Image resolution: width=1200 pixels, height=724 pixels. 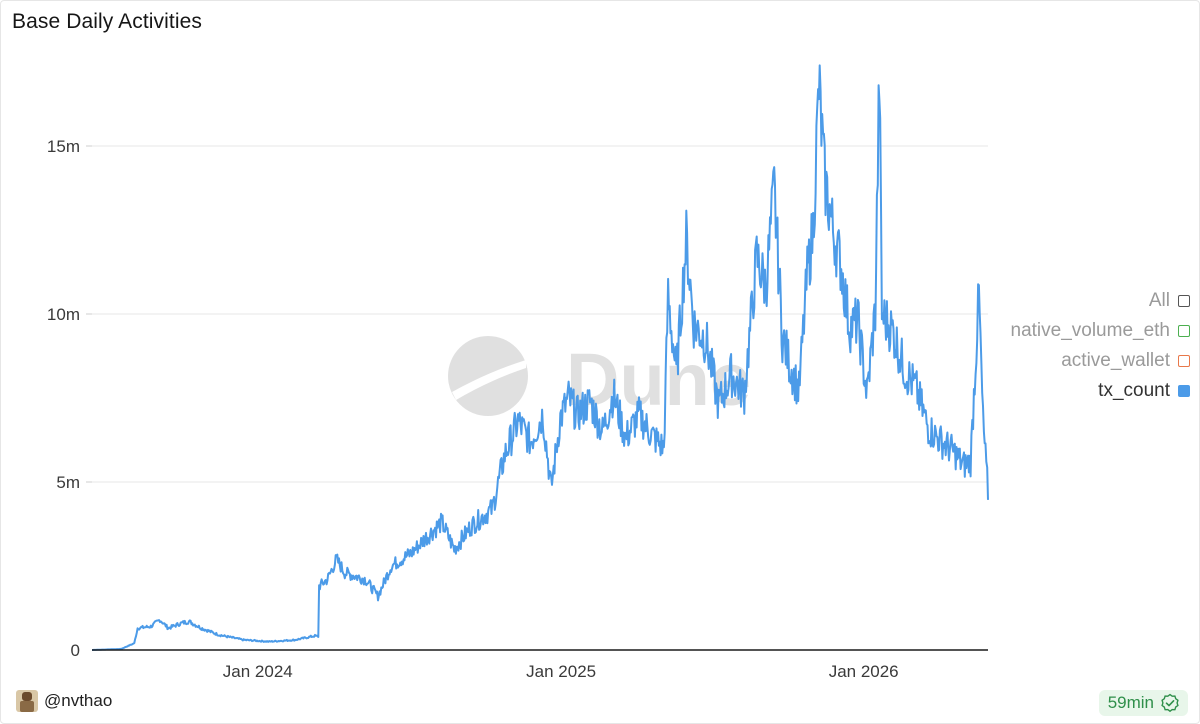 I want to click on legend-label: tx_count, so click(x=1134, y=390).